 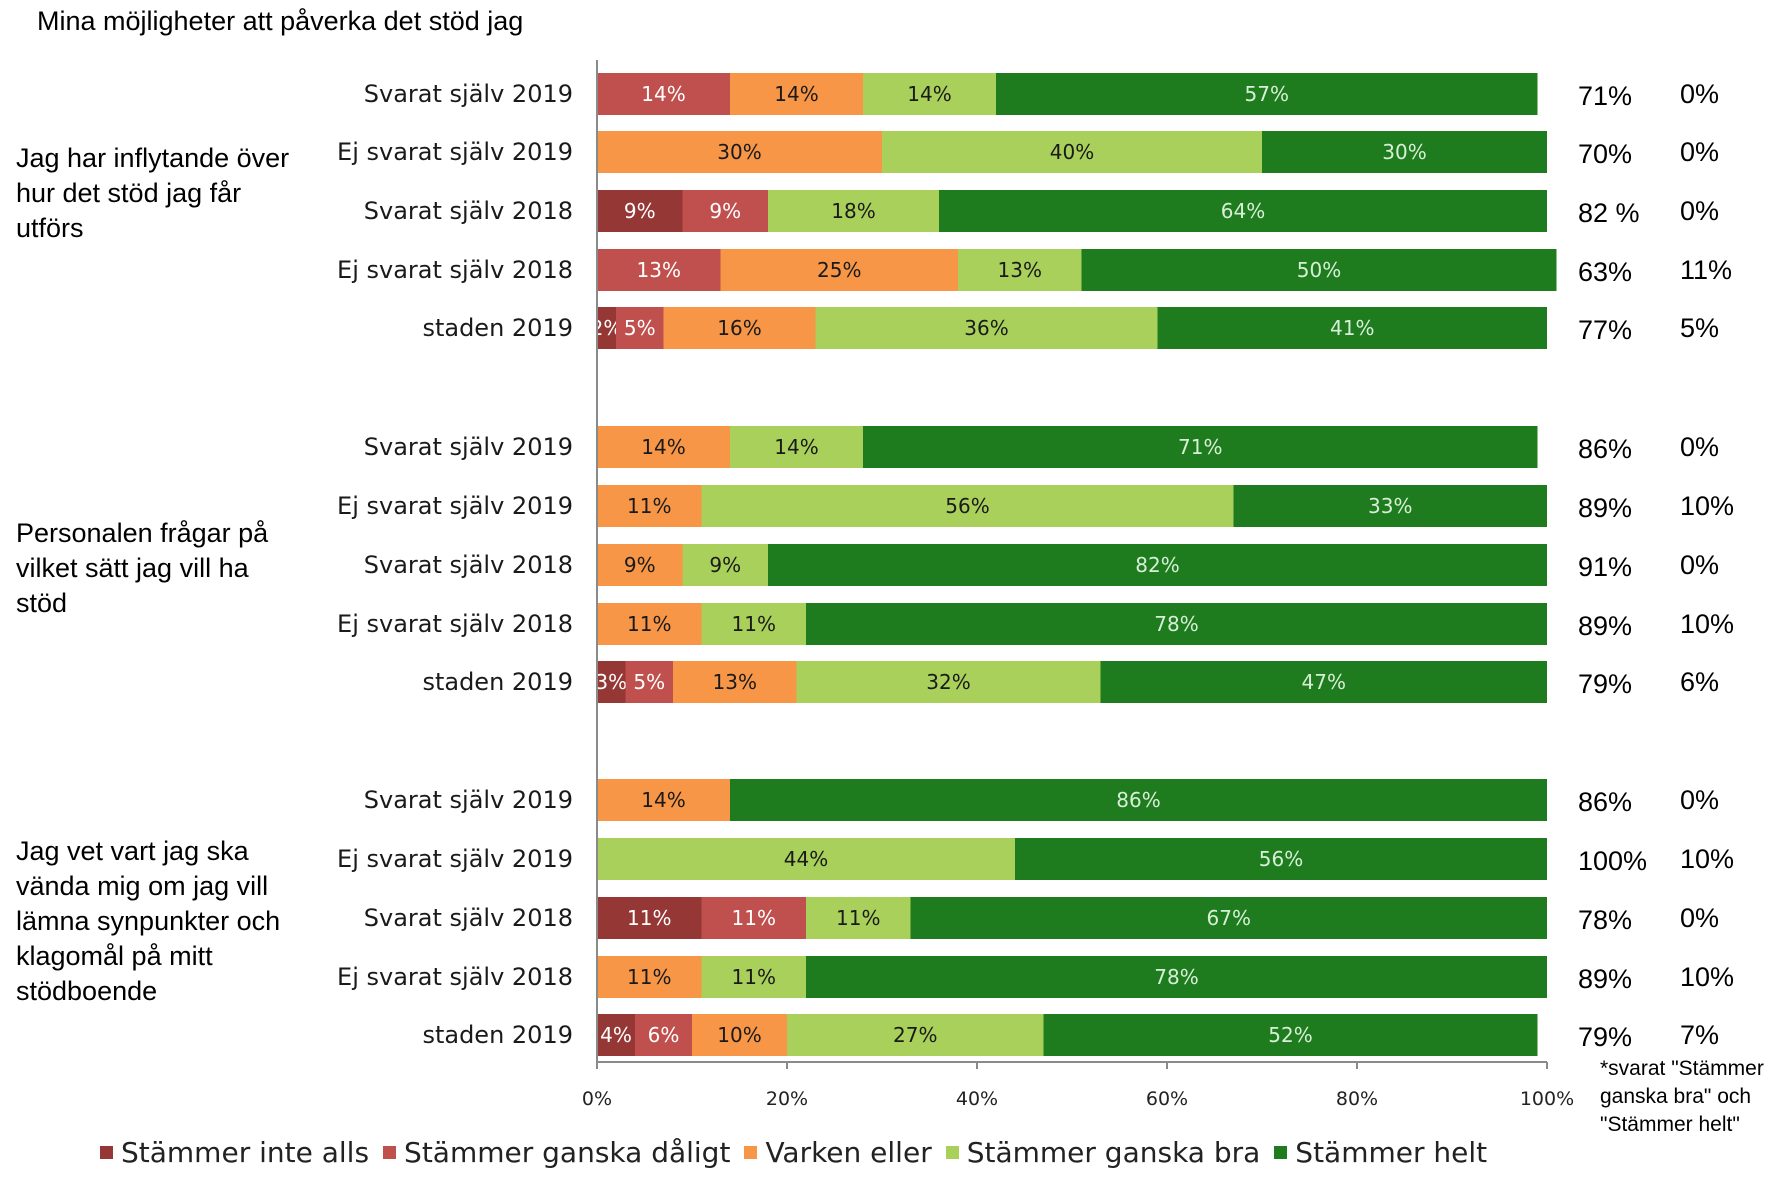 What do you see at coordinates (245, 1152) in the screenshot?
I see `legend-label: Stämmer inte alls` at bounding box center [245, 1152].